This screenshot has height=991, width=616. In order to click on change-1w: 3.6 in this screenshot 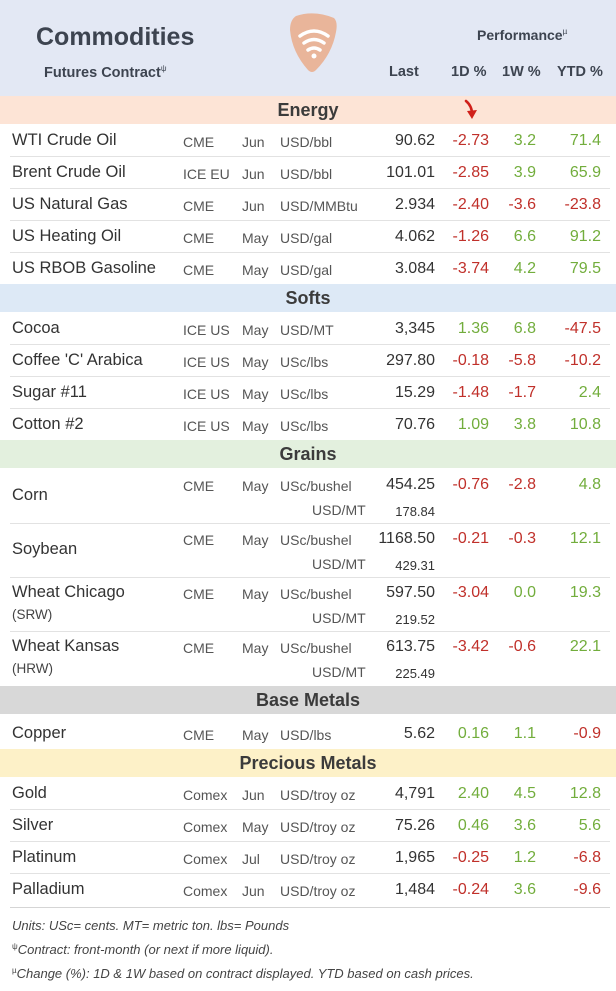, I will do `click(524, 825)`.